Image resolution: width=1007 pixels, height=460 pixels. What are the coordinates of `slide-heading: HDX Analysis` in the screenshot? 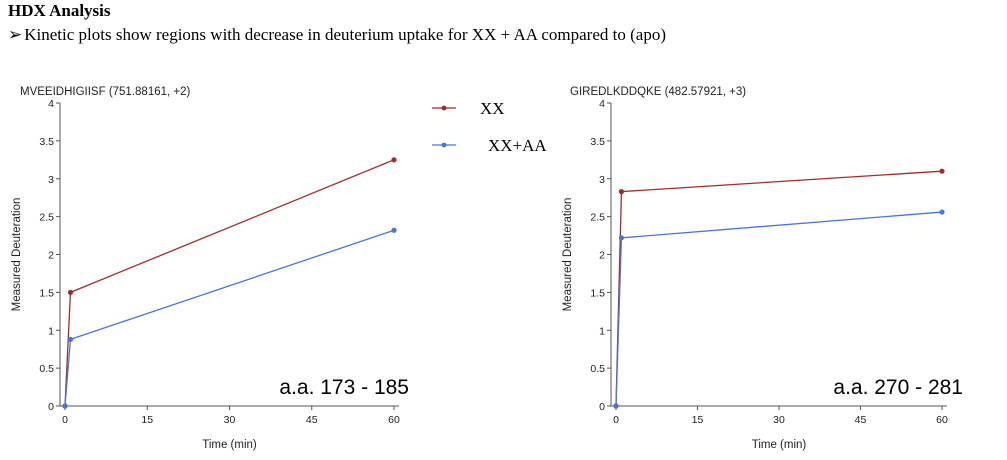 It's located at (59, 10).